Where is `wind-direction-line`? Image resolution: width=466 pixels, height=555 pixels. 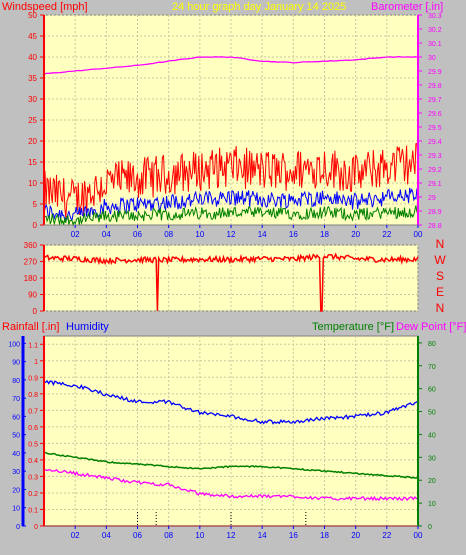
wind-direction-line is located at coordinates (231, 282).